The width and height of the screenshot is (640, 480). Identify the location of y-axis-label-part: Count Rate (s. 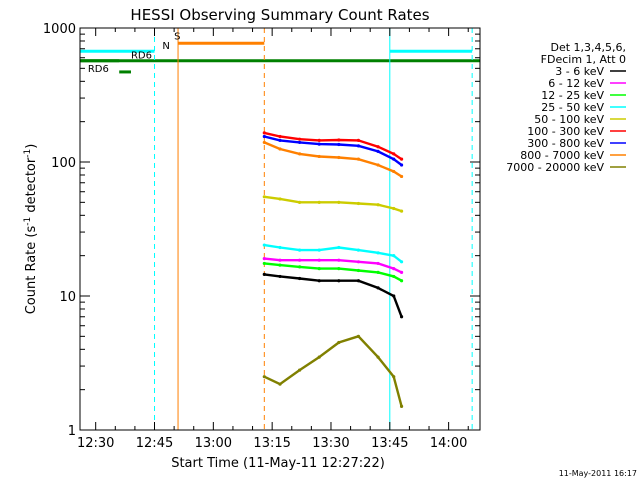
(31, 270).